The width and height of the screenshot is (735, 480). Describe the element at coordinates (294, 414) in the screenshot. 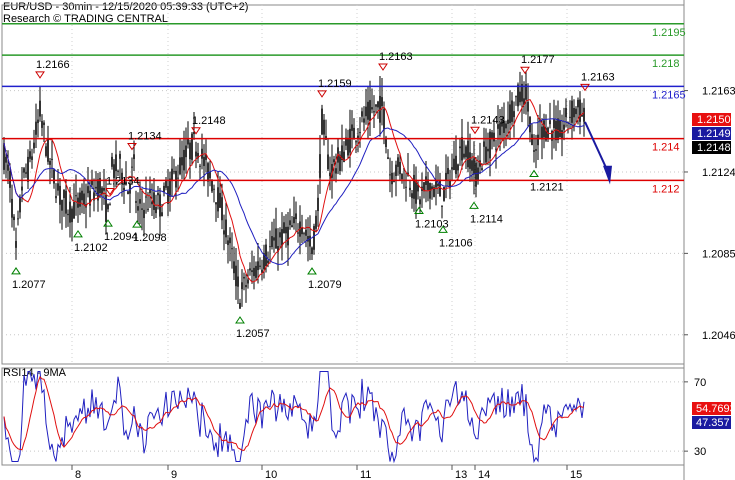

I see `rsi-ma-line` at that location.